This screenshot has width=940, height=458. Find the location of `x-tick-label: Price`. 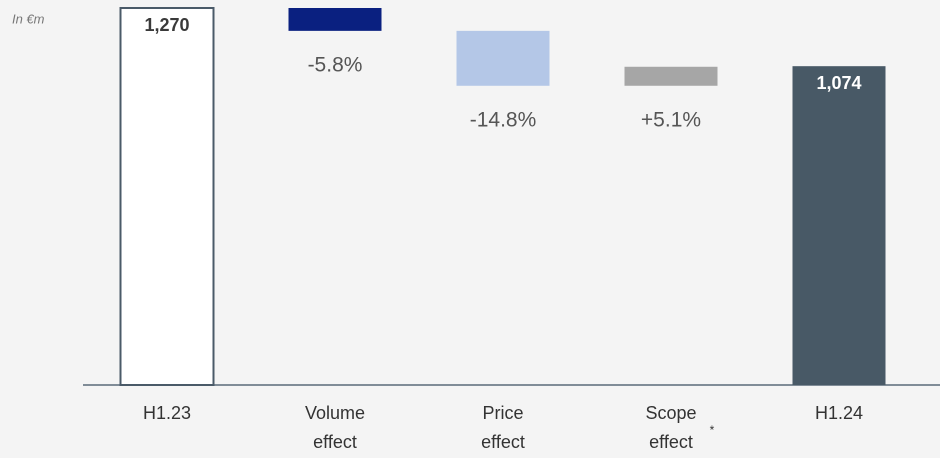

x-tick-label: Price is located at coordinates (502, 413).